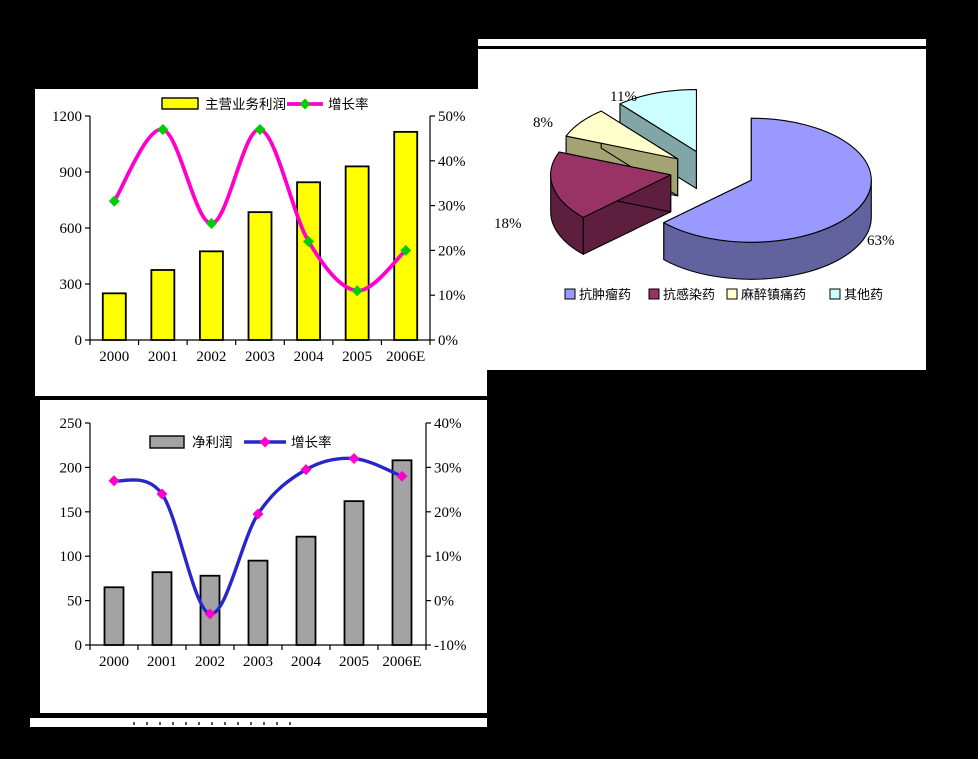 This screenshot has width=978, height=759. I want to click on drug-category-pie-chart: 63% 18% 8% 11% 抗肿瘤药 抗感染药 麻醉镇痛药 其他药, so click(694, 195).